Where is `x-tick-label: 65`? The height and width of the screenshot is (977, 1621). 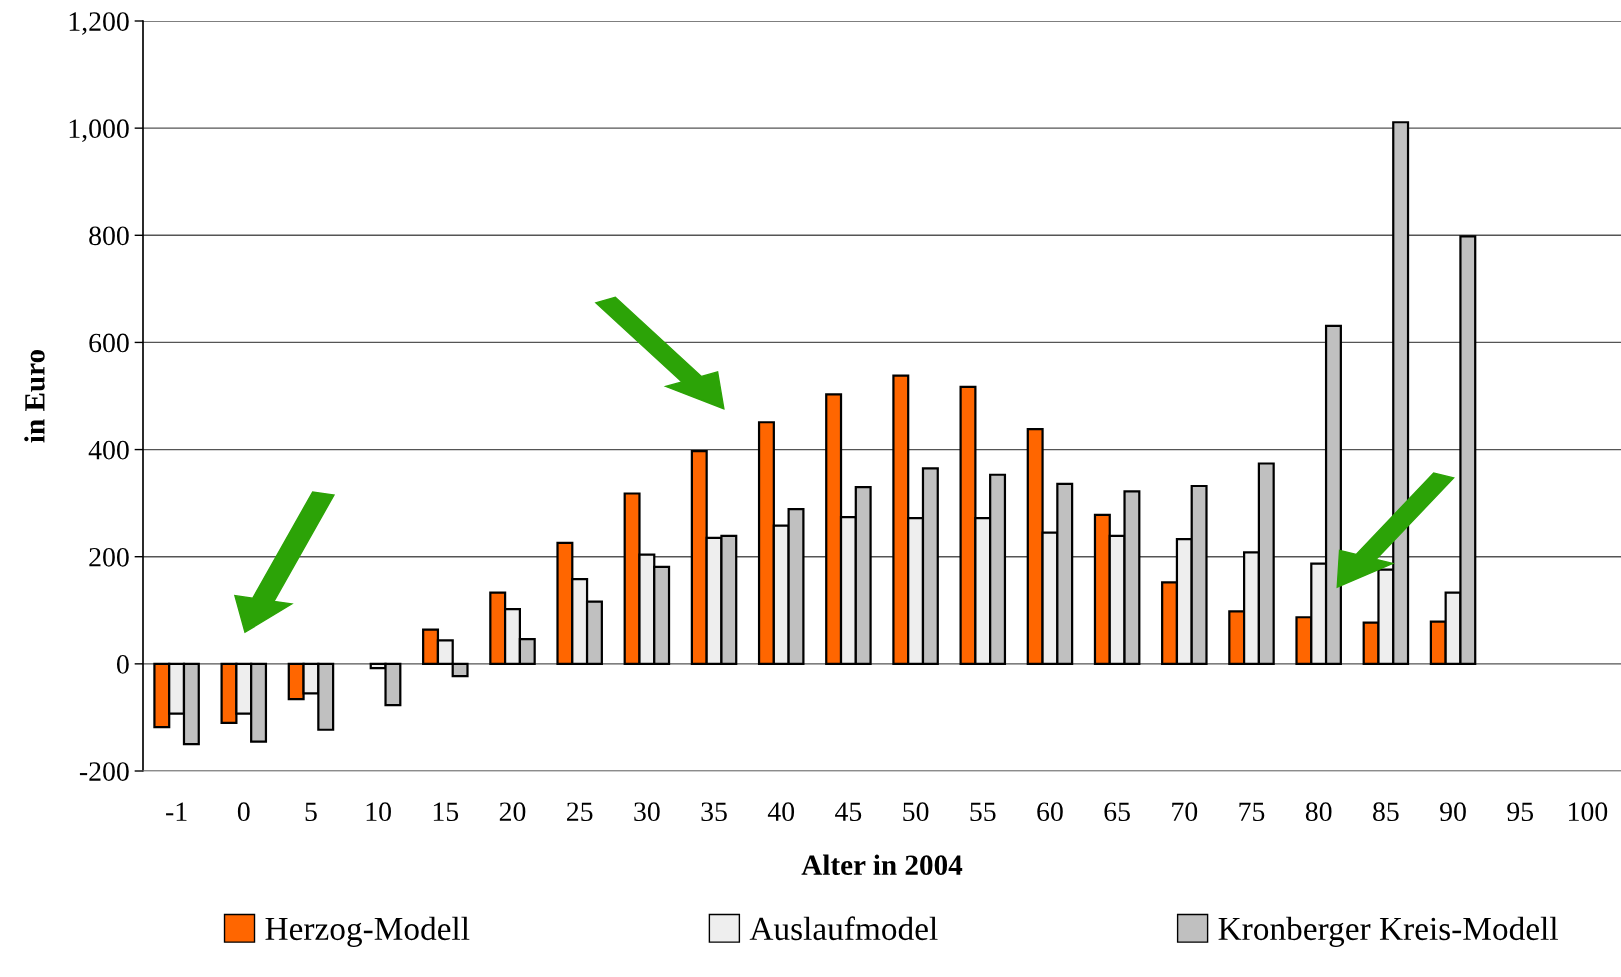 x-tick-label: 65 is located at coordinates (1117, 812).